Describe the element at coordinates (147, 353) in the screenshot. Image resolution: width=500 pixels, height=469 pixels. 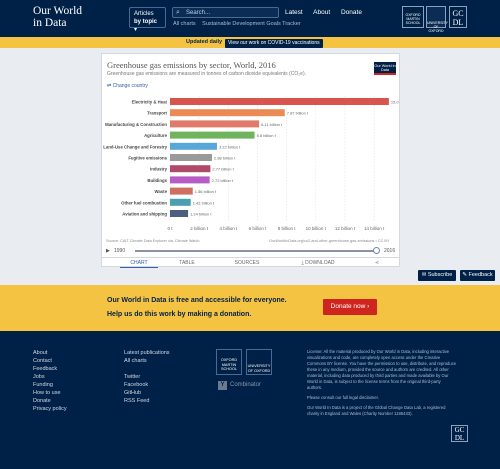
I see `footer-link-latest-publications: Latest publications` at that location.